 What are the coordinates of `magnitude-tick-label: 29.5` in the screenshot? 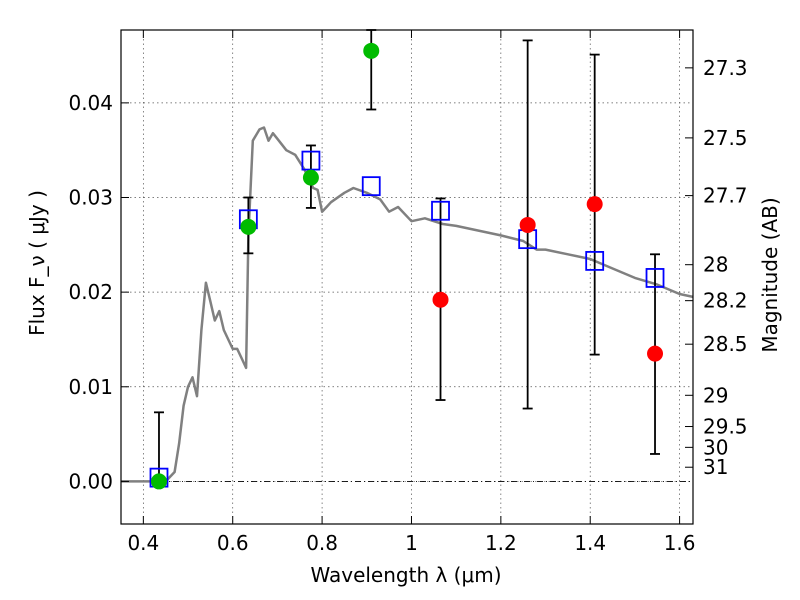 It's located at (725, 427).